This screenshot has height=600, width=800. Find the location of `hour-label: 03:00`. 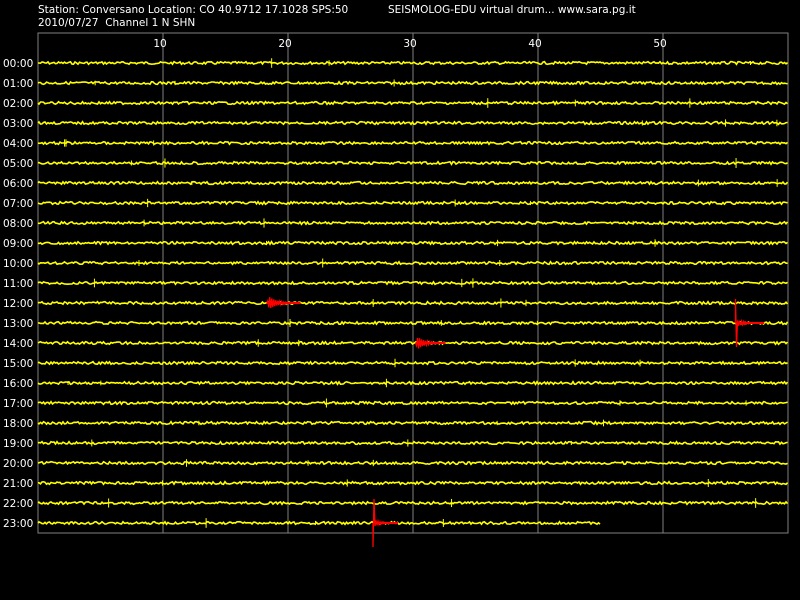

hour-label: 03:00 is located at coordinates (18, 124).